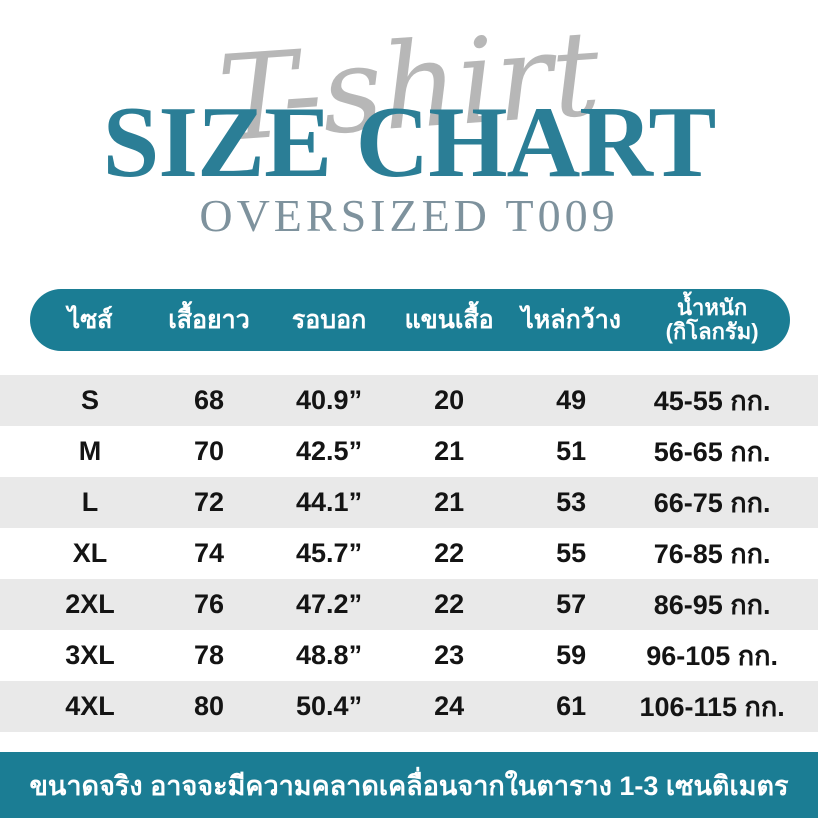 Image resolution: width=818 pixels, height=818 pixels. What do you see at coordinates (571, 604) in the screenshot?
I see `cell-shoulder: 57` at bounding box center [571, 604].